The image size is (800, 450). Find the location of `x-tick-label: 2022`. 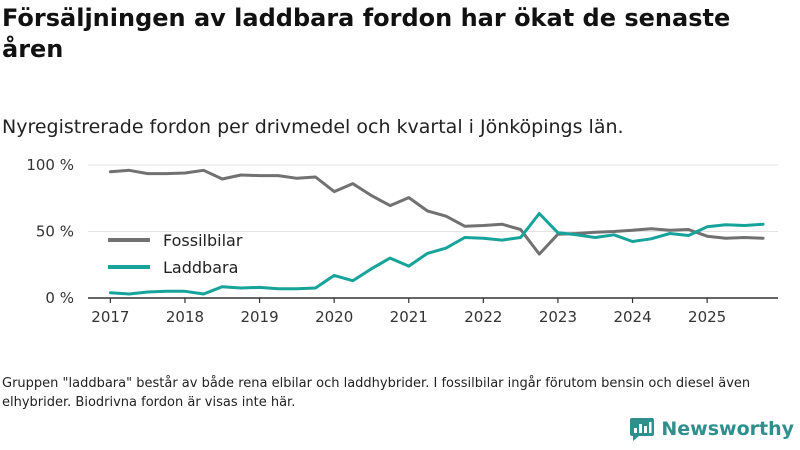

x-tick-label: 2022 is located at coordinates (483, 316).